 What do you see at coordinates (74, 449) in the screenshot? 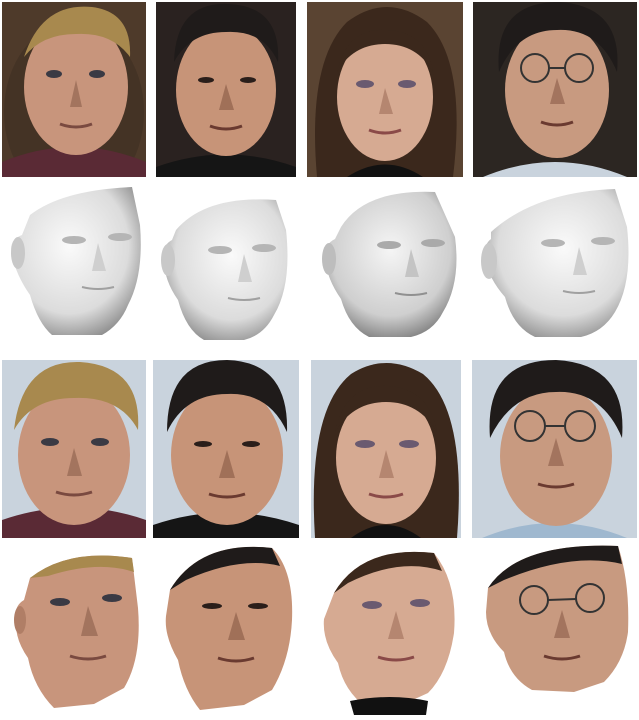
I see `photo-person-1-row3` at bounding box center [74, 449].